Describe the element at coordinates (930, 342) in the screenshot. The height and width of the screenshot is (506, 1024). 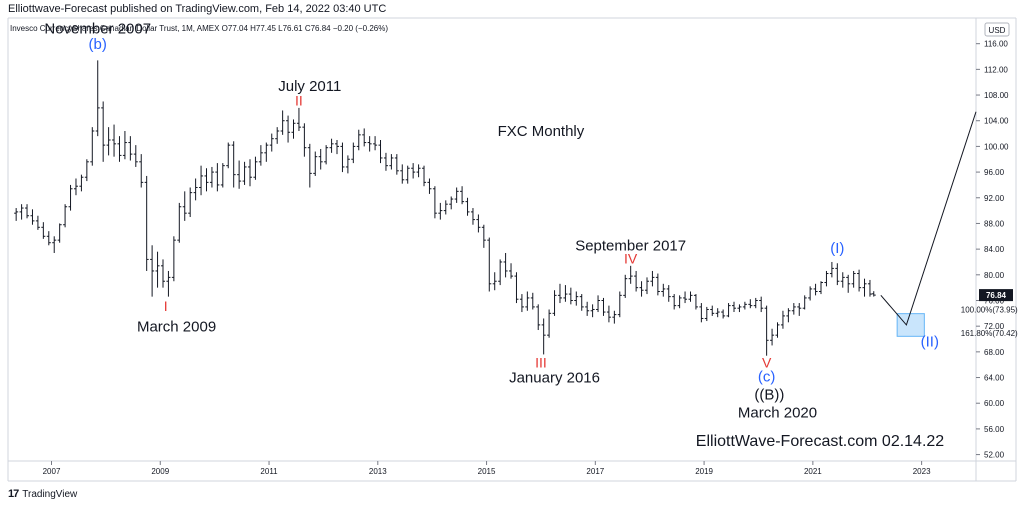
I see `annotation-label: (II)` at that location.